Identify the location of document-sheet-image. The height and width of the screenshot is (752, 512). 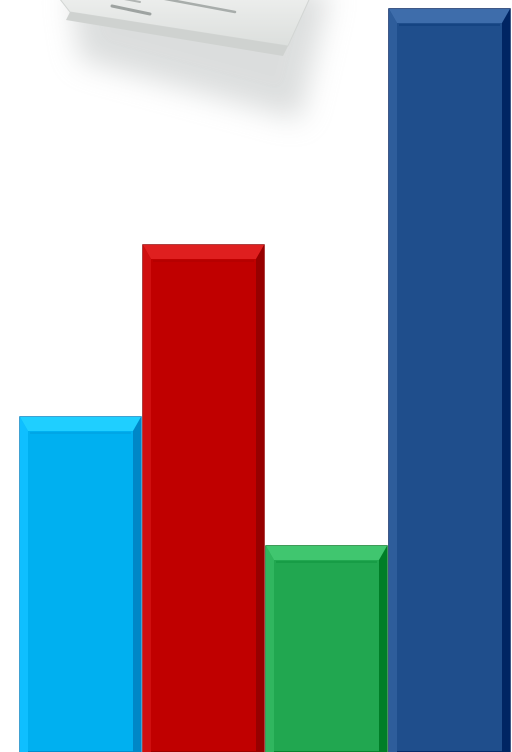
(193, 60).